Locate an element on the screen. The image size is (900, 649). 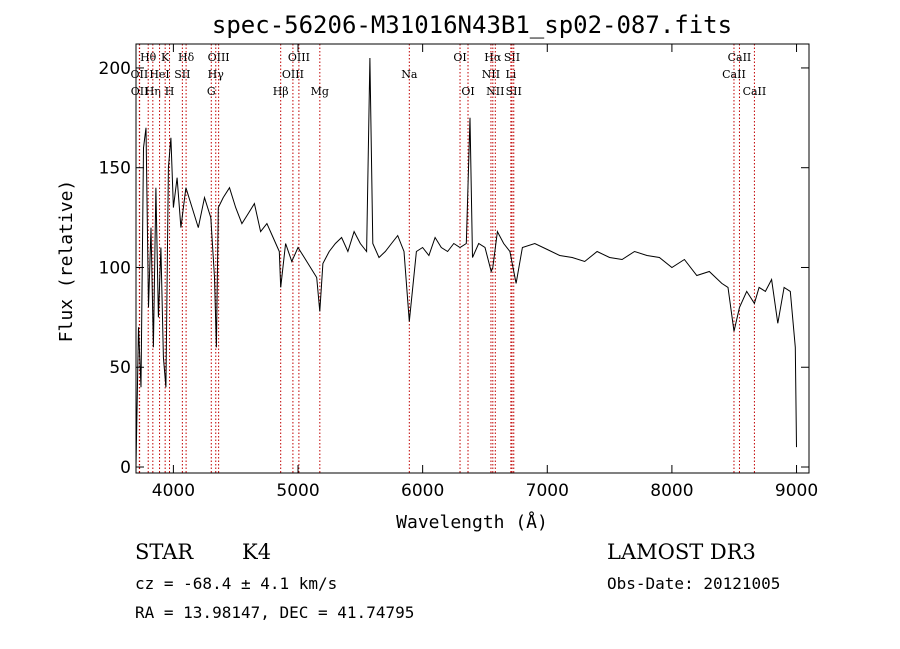
survey-name: LAMOST DR3 is located at coordinates (681, 552).